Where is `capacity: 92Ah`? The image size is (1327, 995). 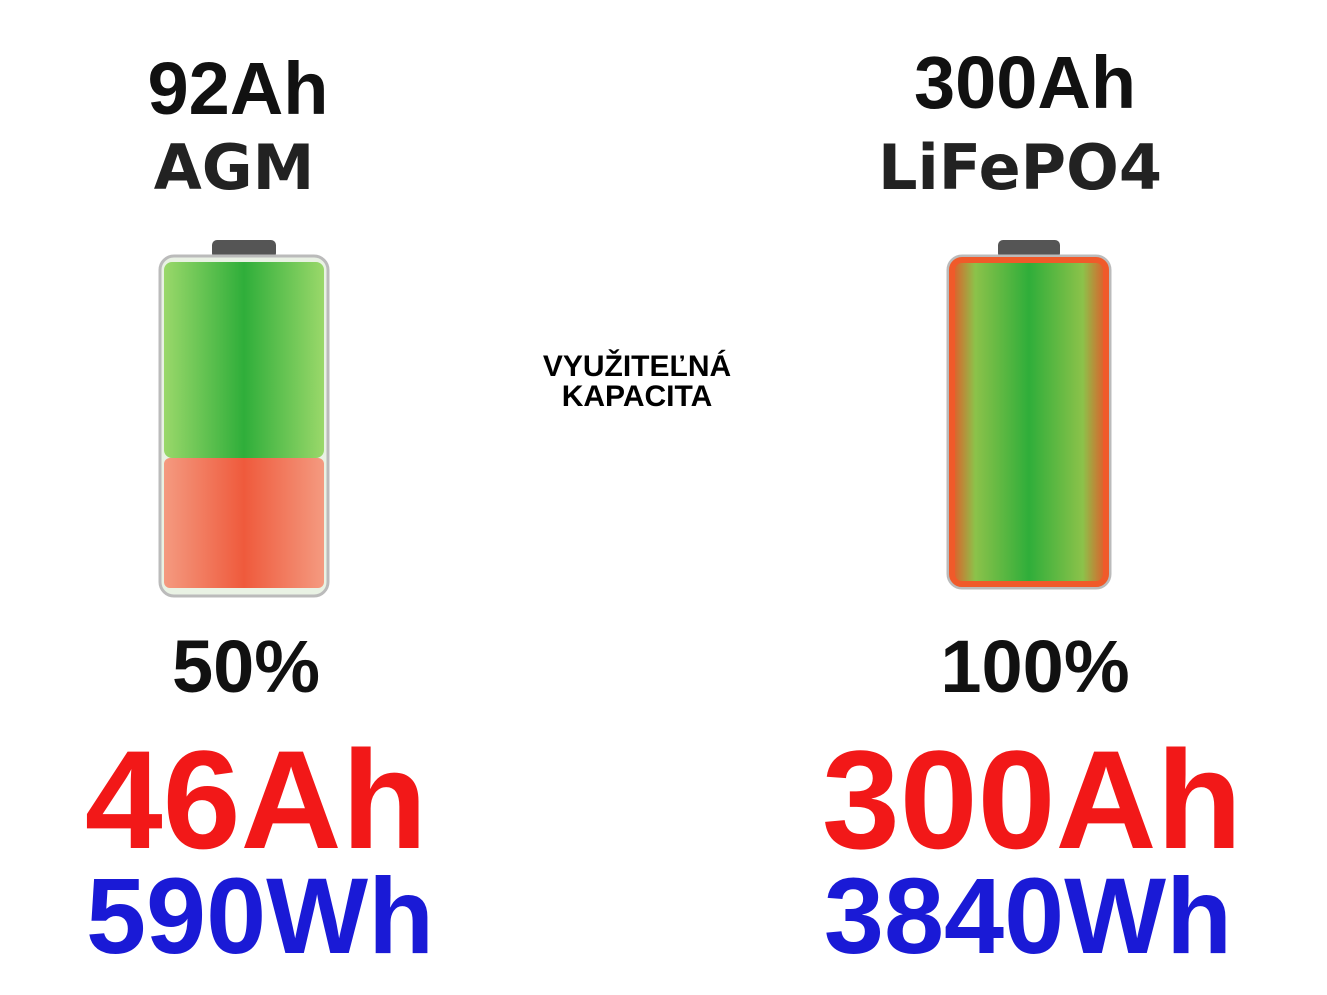 capacity: 92Ah is located at coordinates (238, 88).